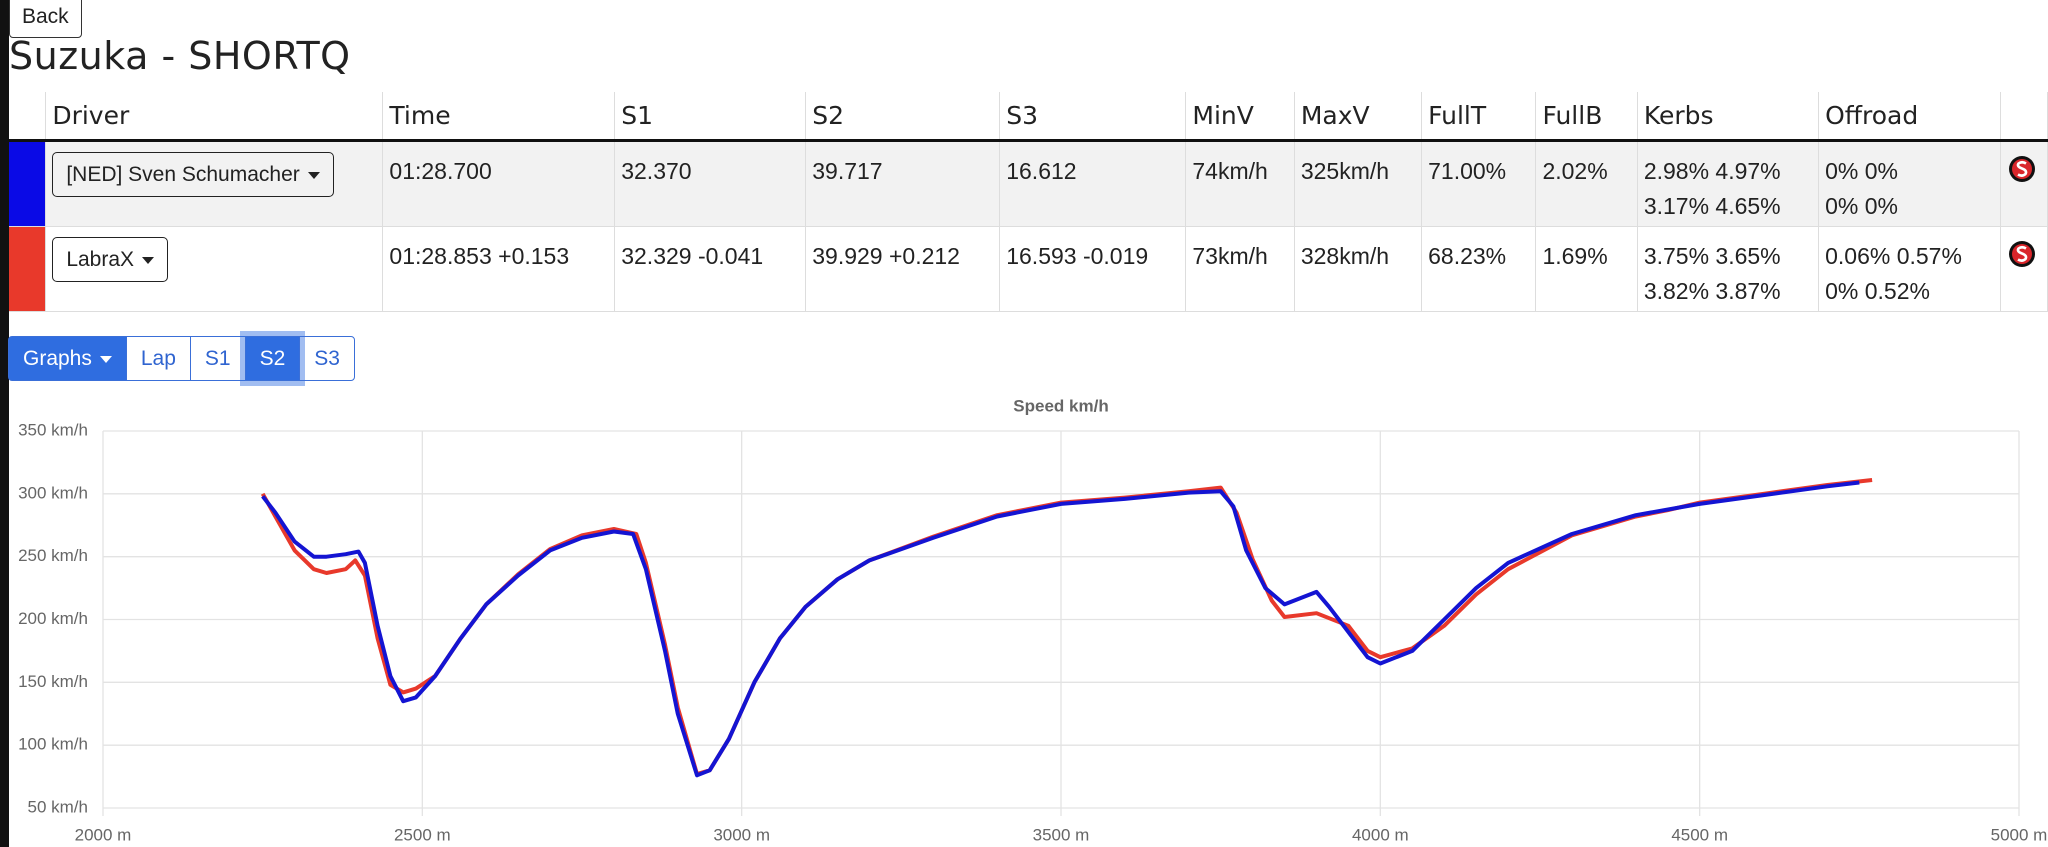  Describe the element at coordinates (1479, 269) in the screenshot. I see `table-cell: 68.23%` at that location.